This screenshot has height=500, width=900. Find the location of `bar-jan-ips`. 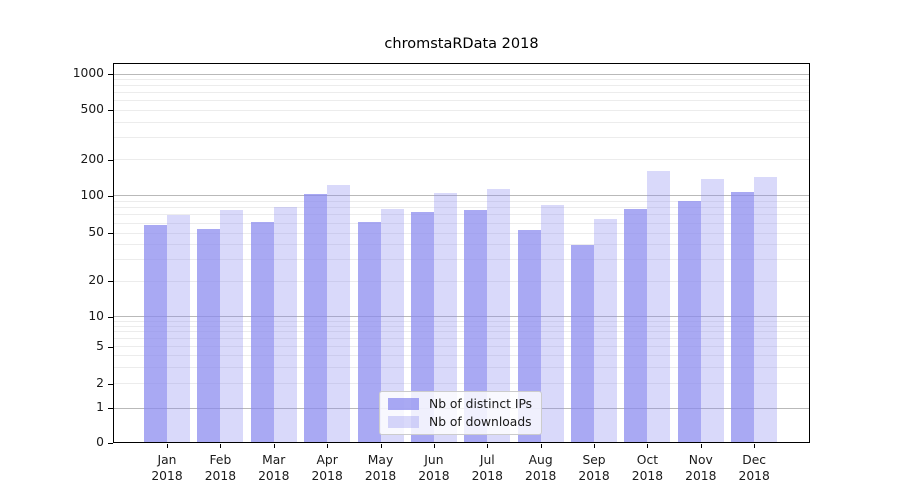

bar-jan-ips is located at coordinates (155, 333).